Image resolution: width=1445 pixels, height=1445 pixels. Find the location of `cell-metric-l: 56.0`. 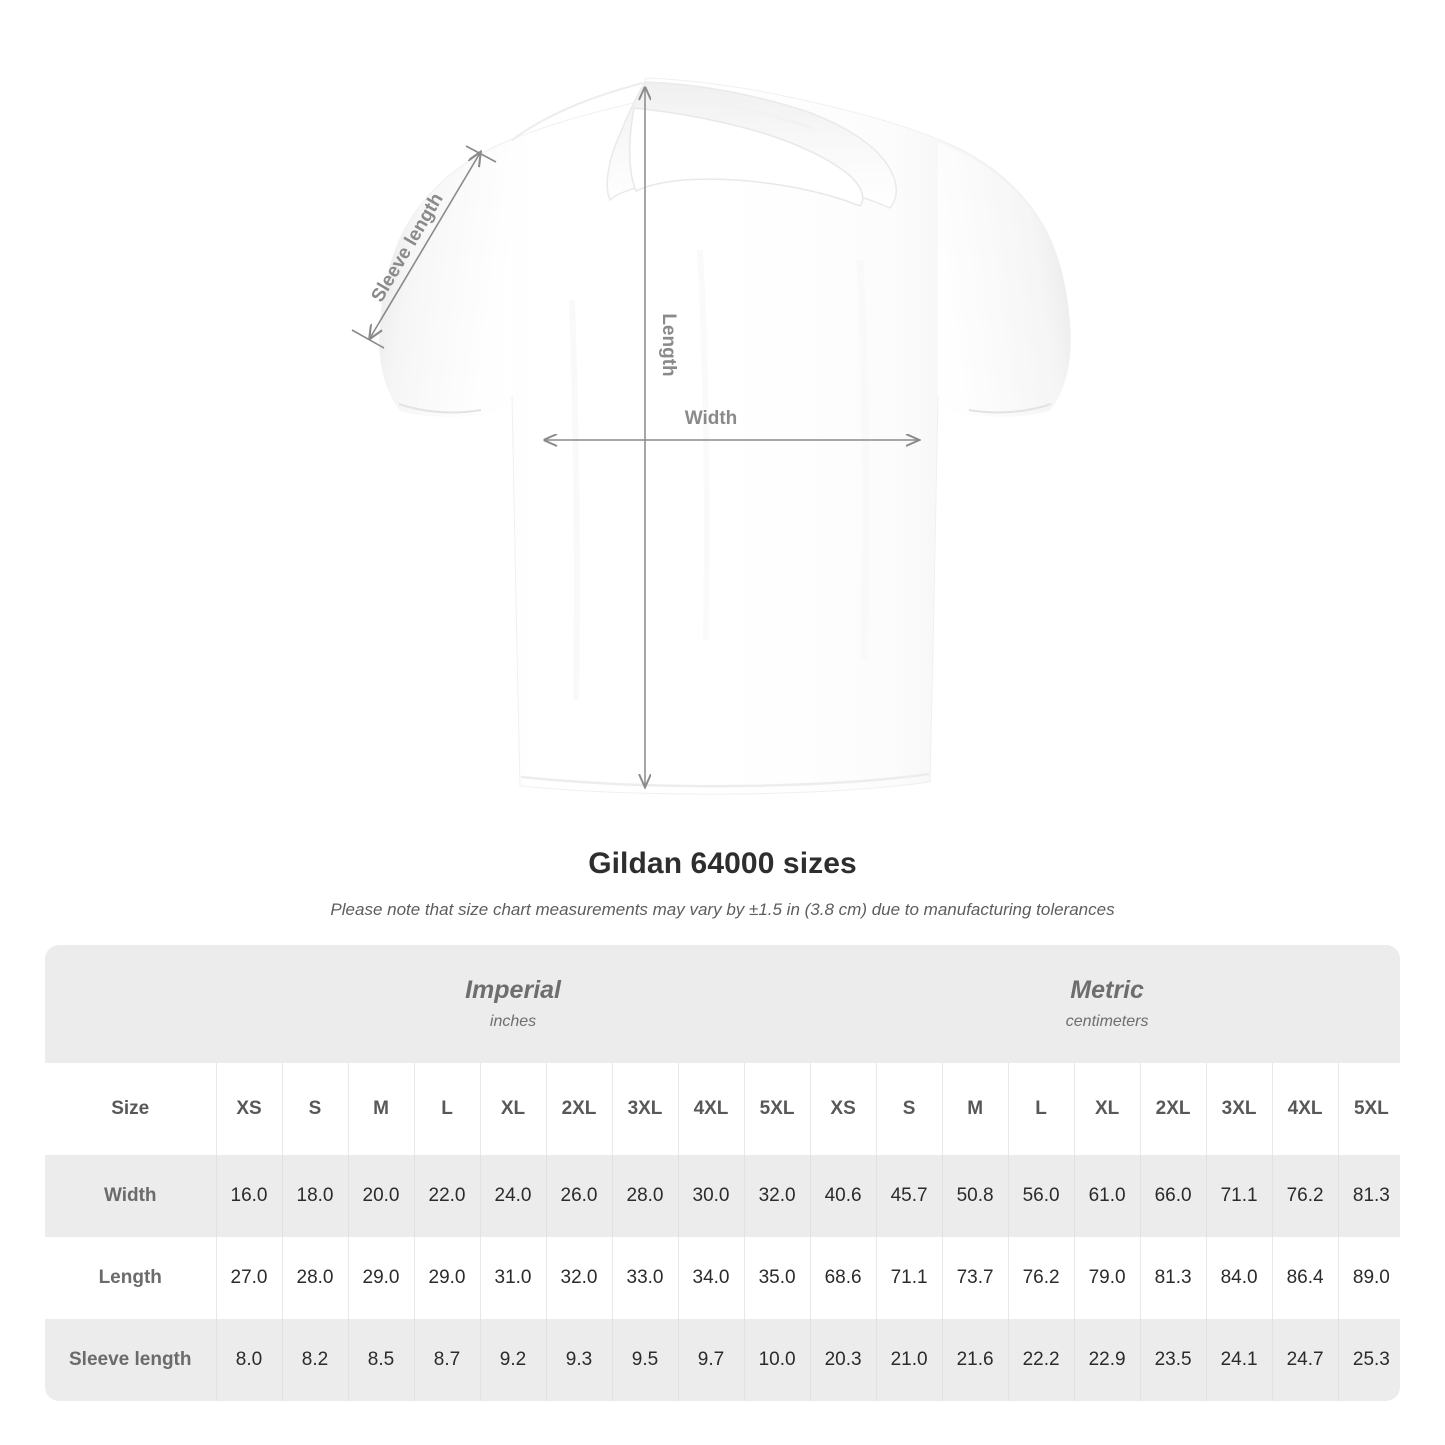

cell-metric-l: 56.0 is located at coordinates (1041, 1196).